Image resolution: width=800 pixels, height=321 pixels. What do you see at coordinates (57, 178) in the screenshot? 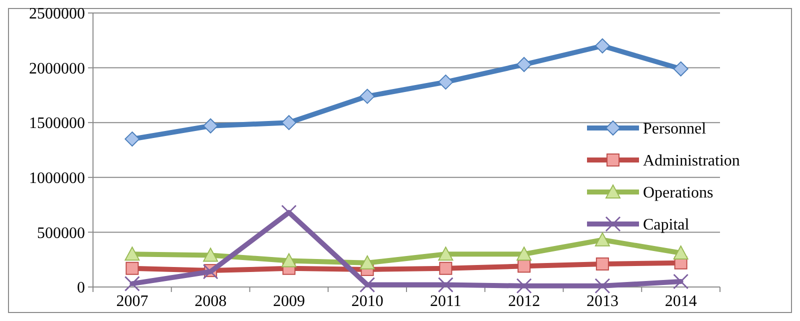
I see `y-tick-label: 1000000` at bounding box center [57, 178].